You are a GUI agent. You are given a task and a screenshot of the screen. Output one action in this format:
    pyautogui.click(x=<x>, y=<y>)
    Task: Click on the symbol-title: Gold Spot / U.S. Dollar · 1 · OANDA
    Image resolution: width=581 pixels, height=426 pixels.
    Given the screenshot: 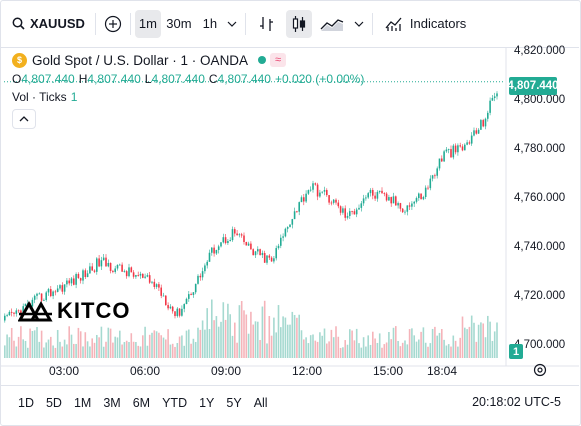 What is the action you would take?
    pyautogui.click(x=140, y=60)
    